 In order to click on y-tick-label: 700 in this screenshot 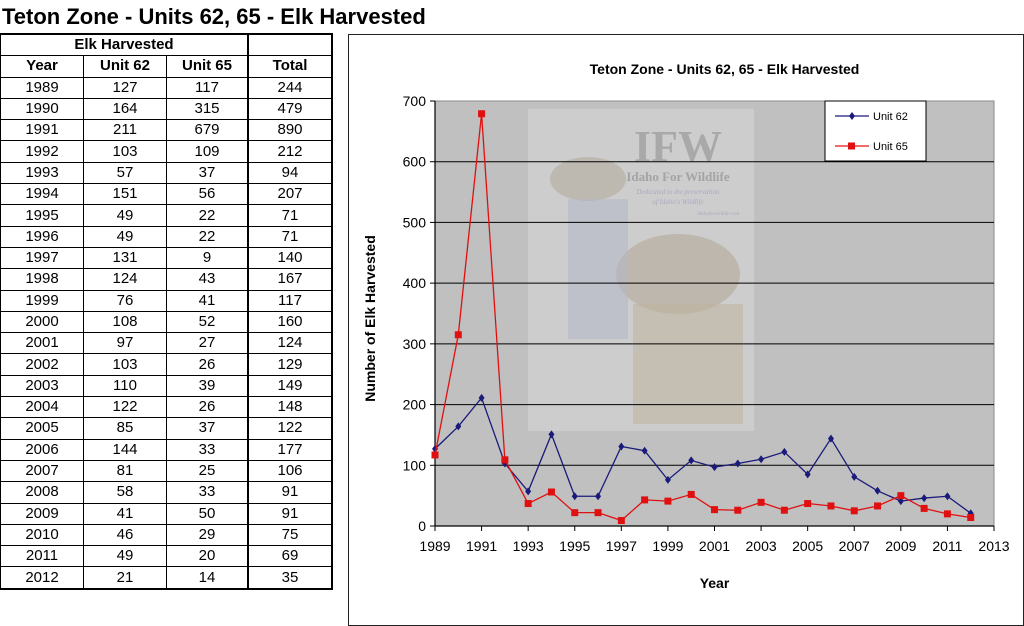, I will do `click(415, 101)`.